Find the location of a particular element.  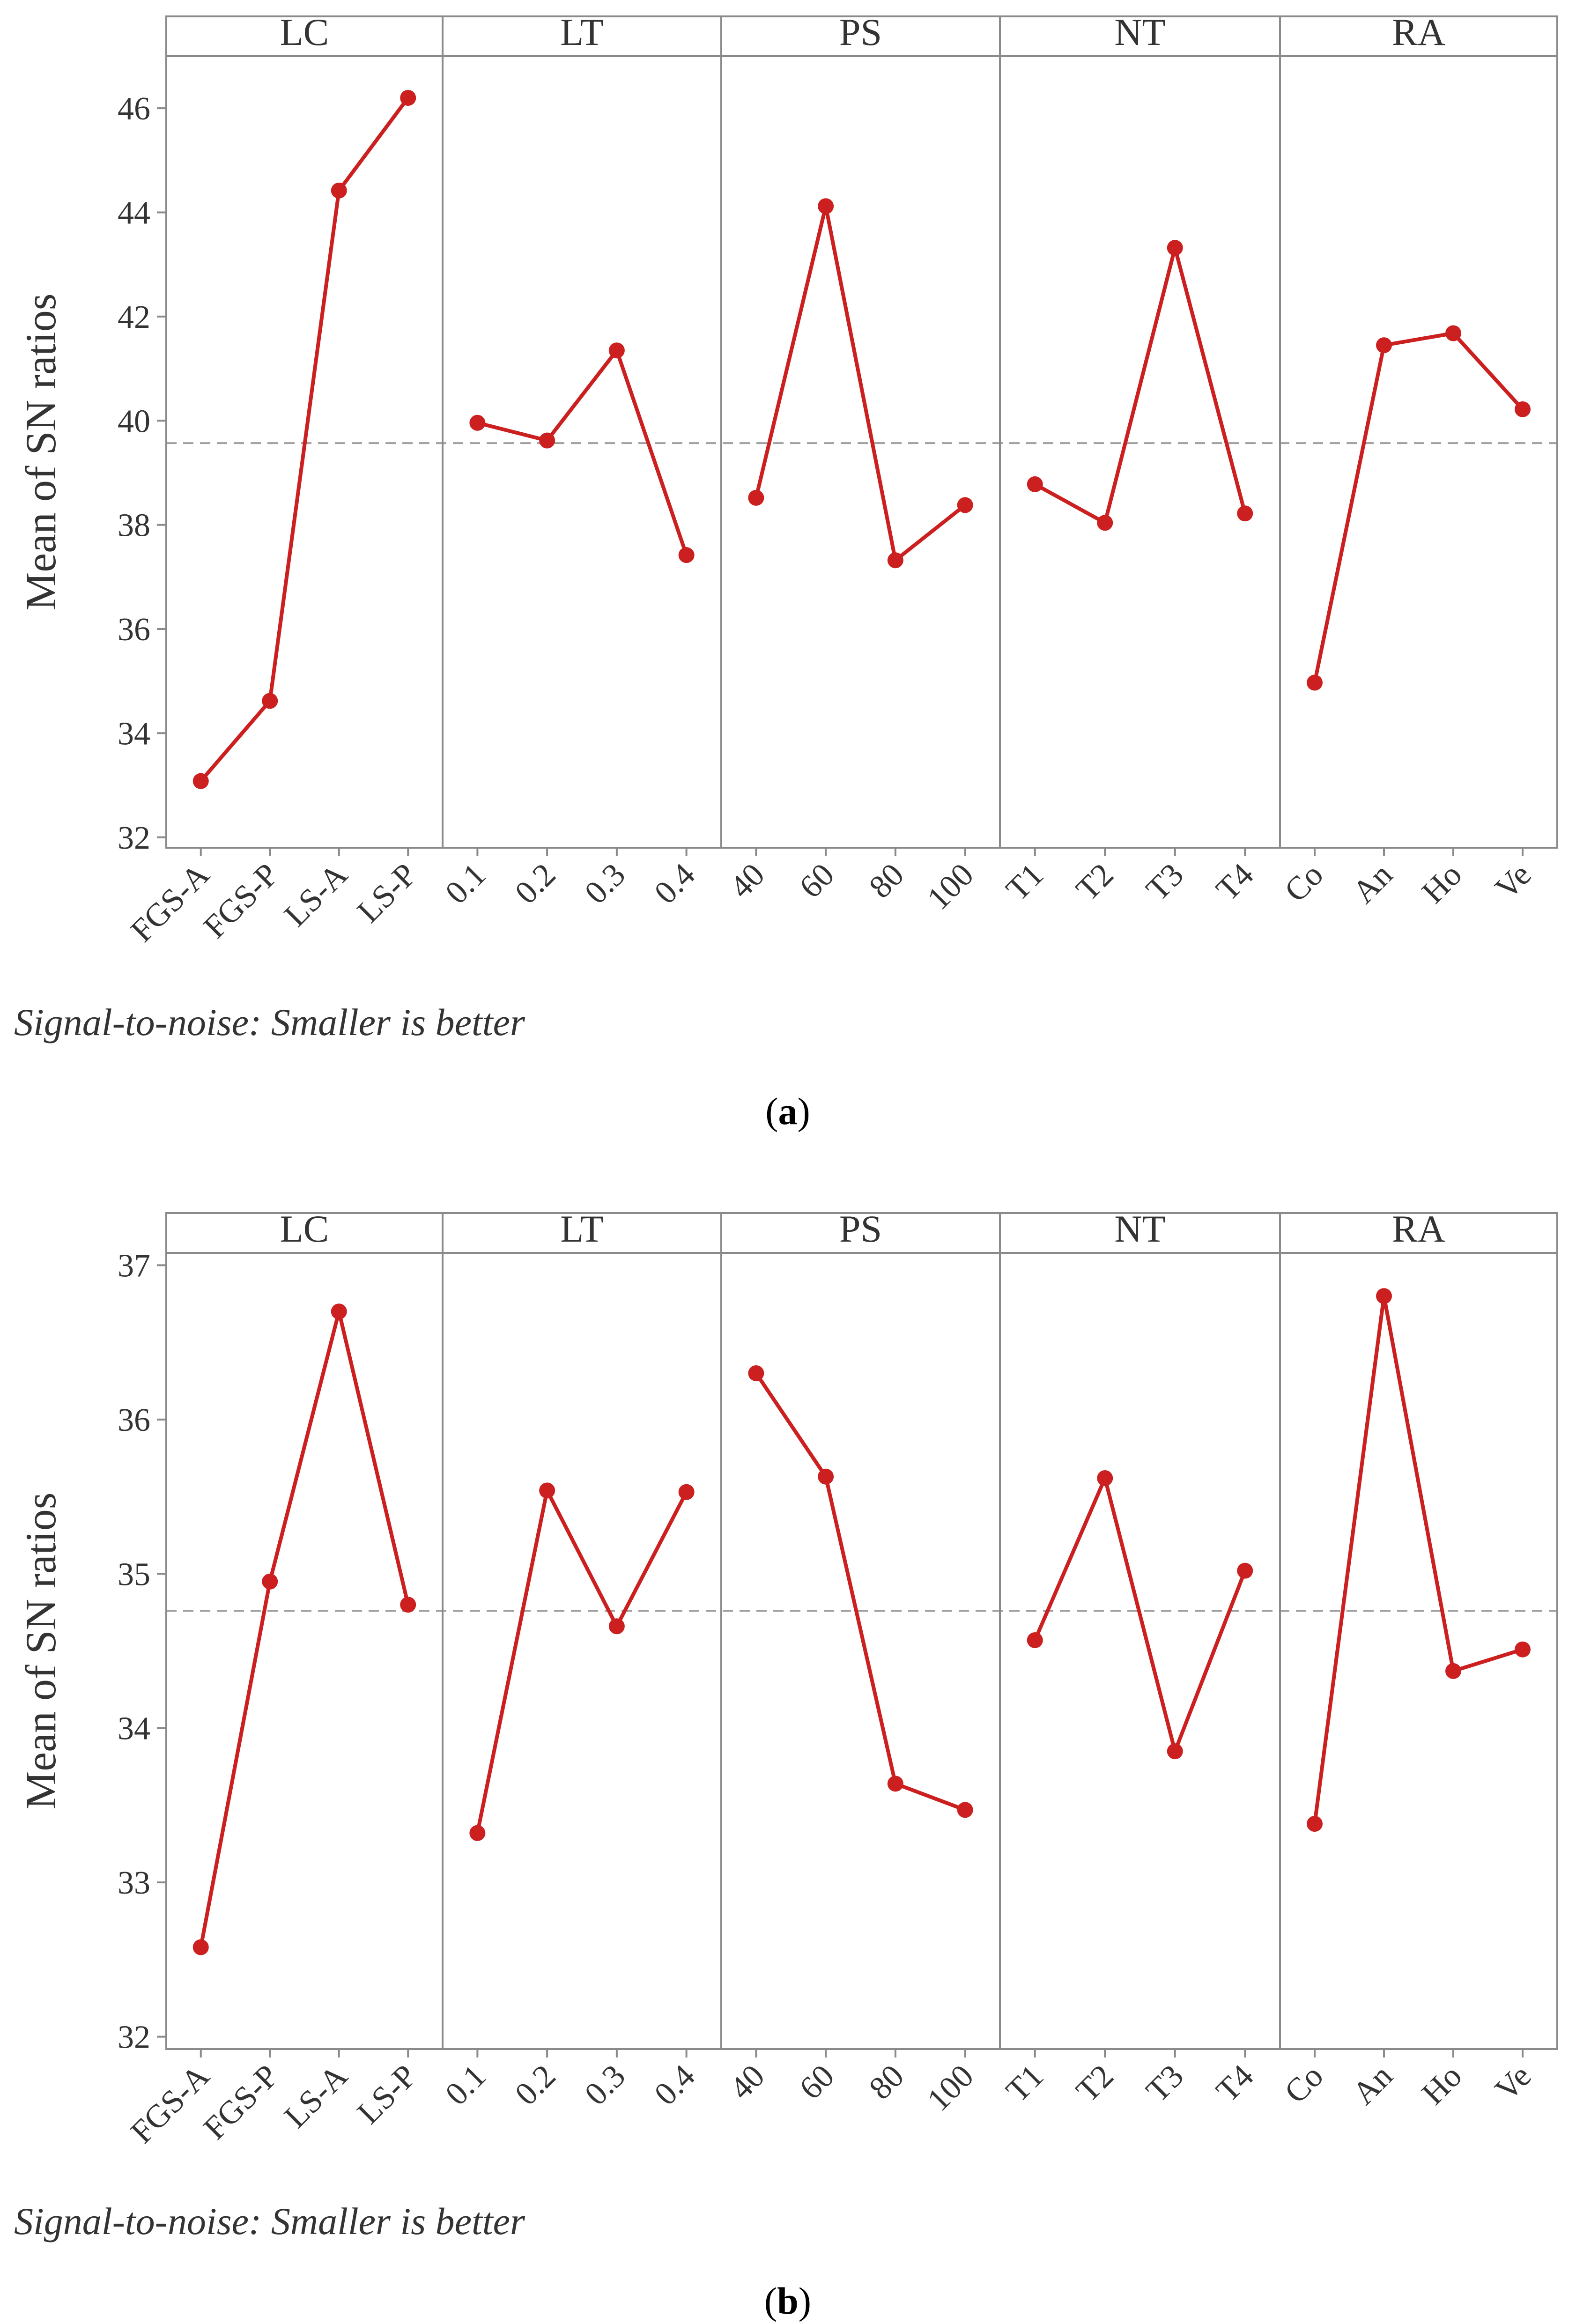

y-axis: 32 33 34 35 36 37 is located at coordinates (142, 1652).